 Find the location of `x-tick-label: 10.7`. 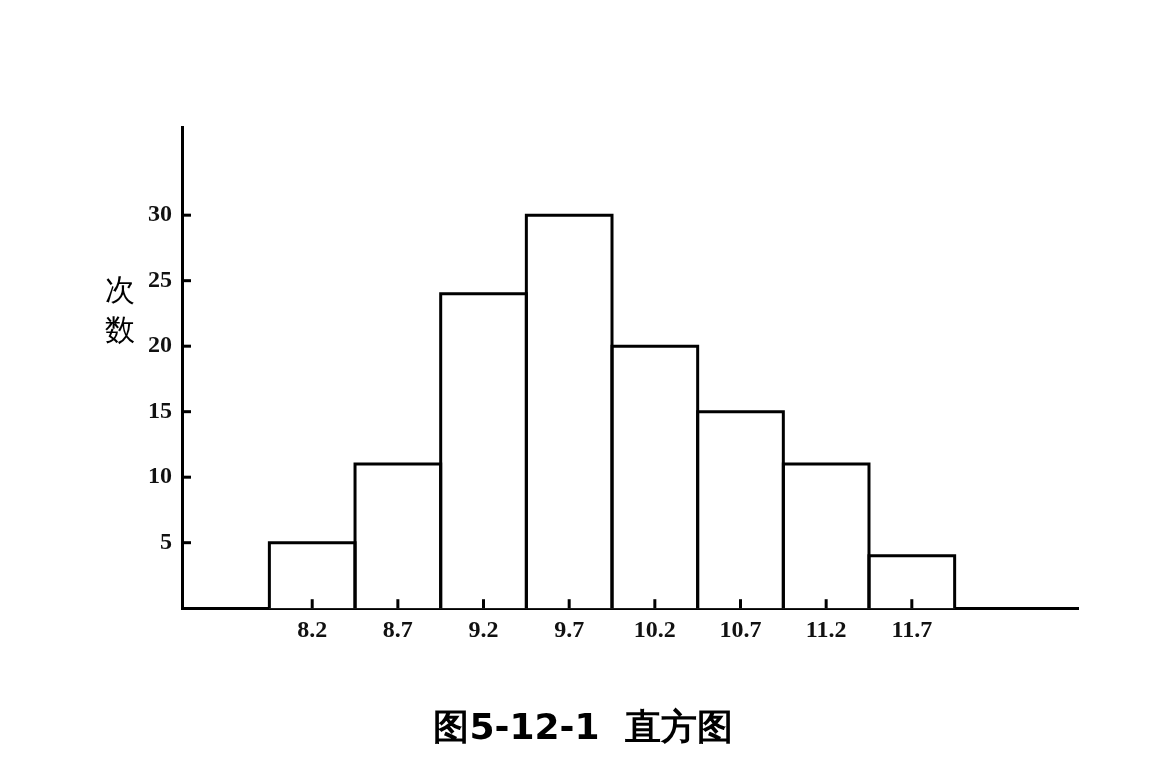

x-tick-label: 10.7 is located at coordinates (740, 628).